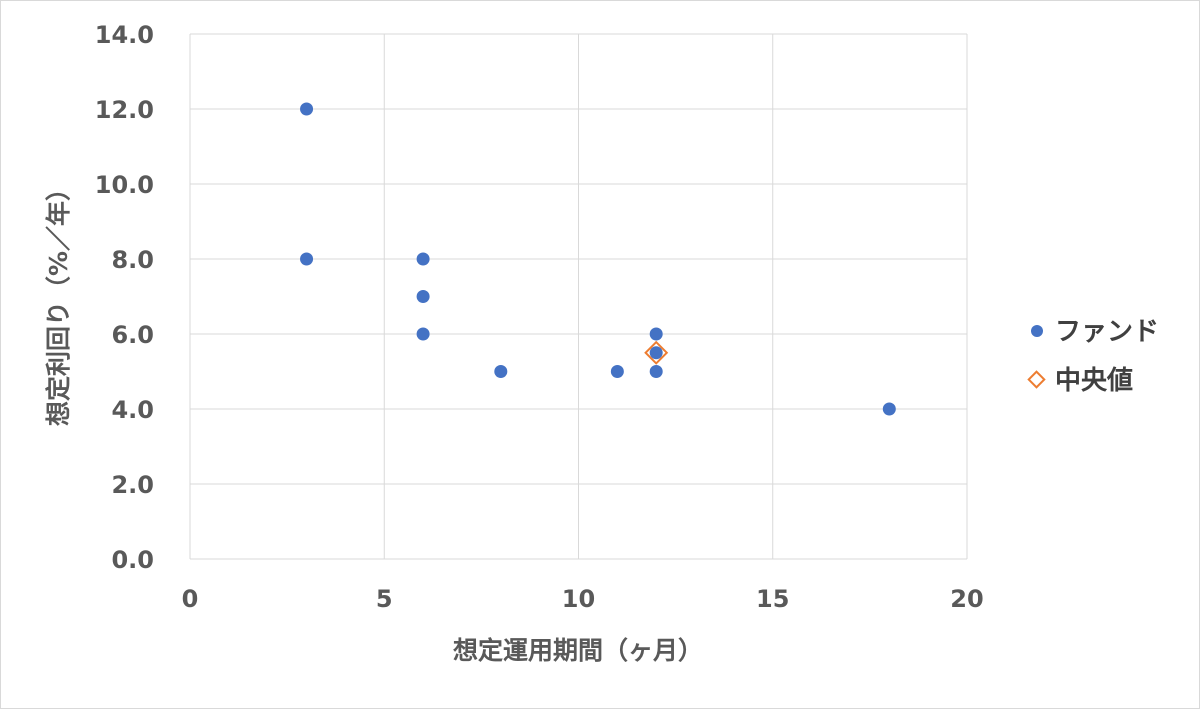 The image size is (1200, 713). What do you see at coordinates (132, 410) in the screenshot?
I see `y-tick-label: 4.0` at bounding box center [132, 410].